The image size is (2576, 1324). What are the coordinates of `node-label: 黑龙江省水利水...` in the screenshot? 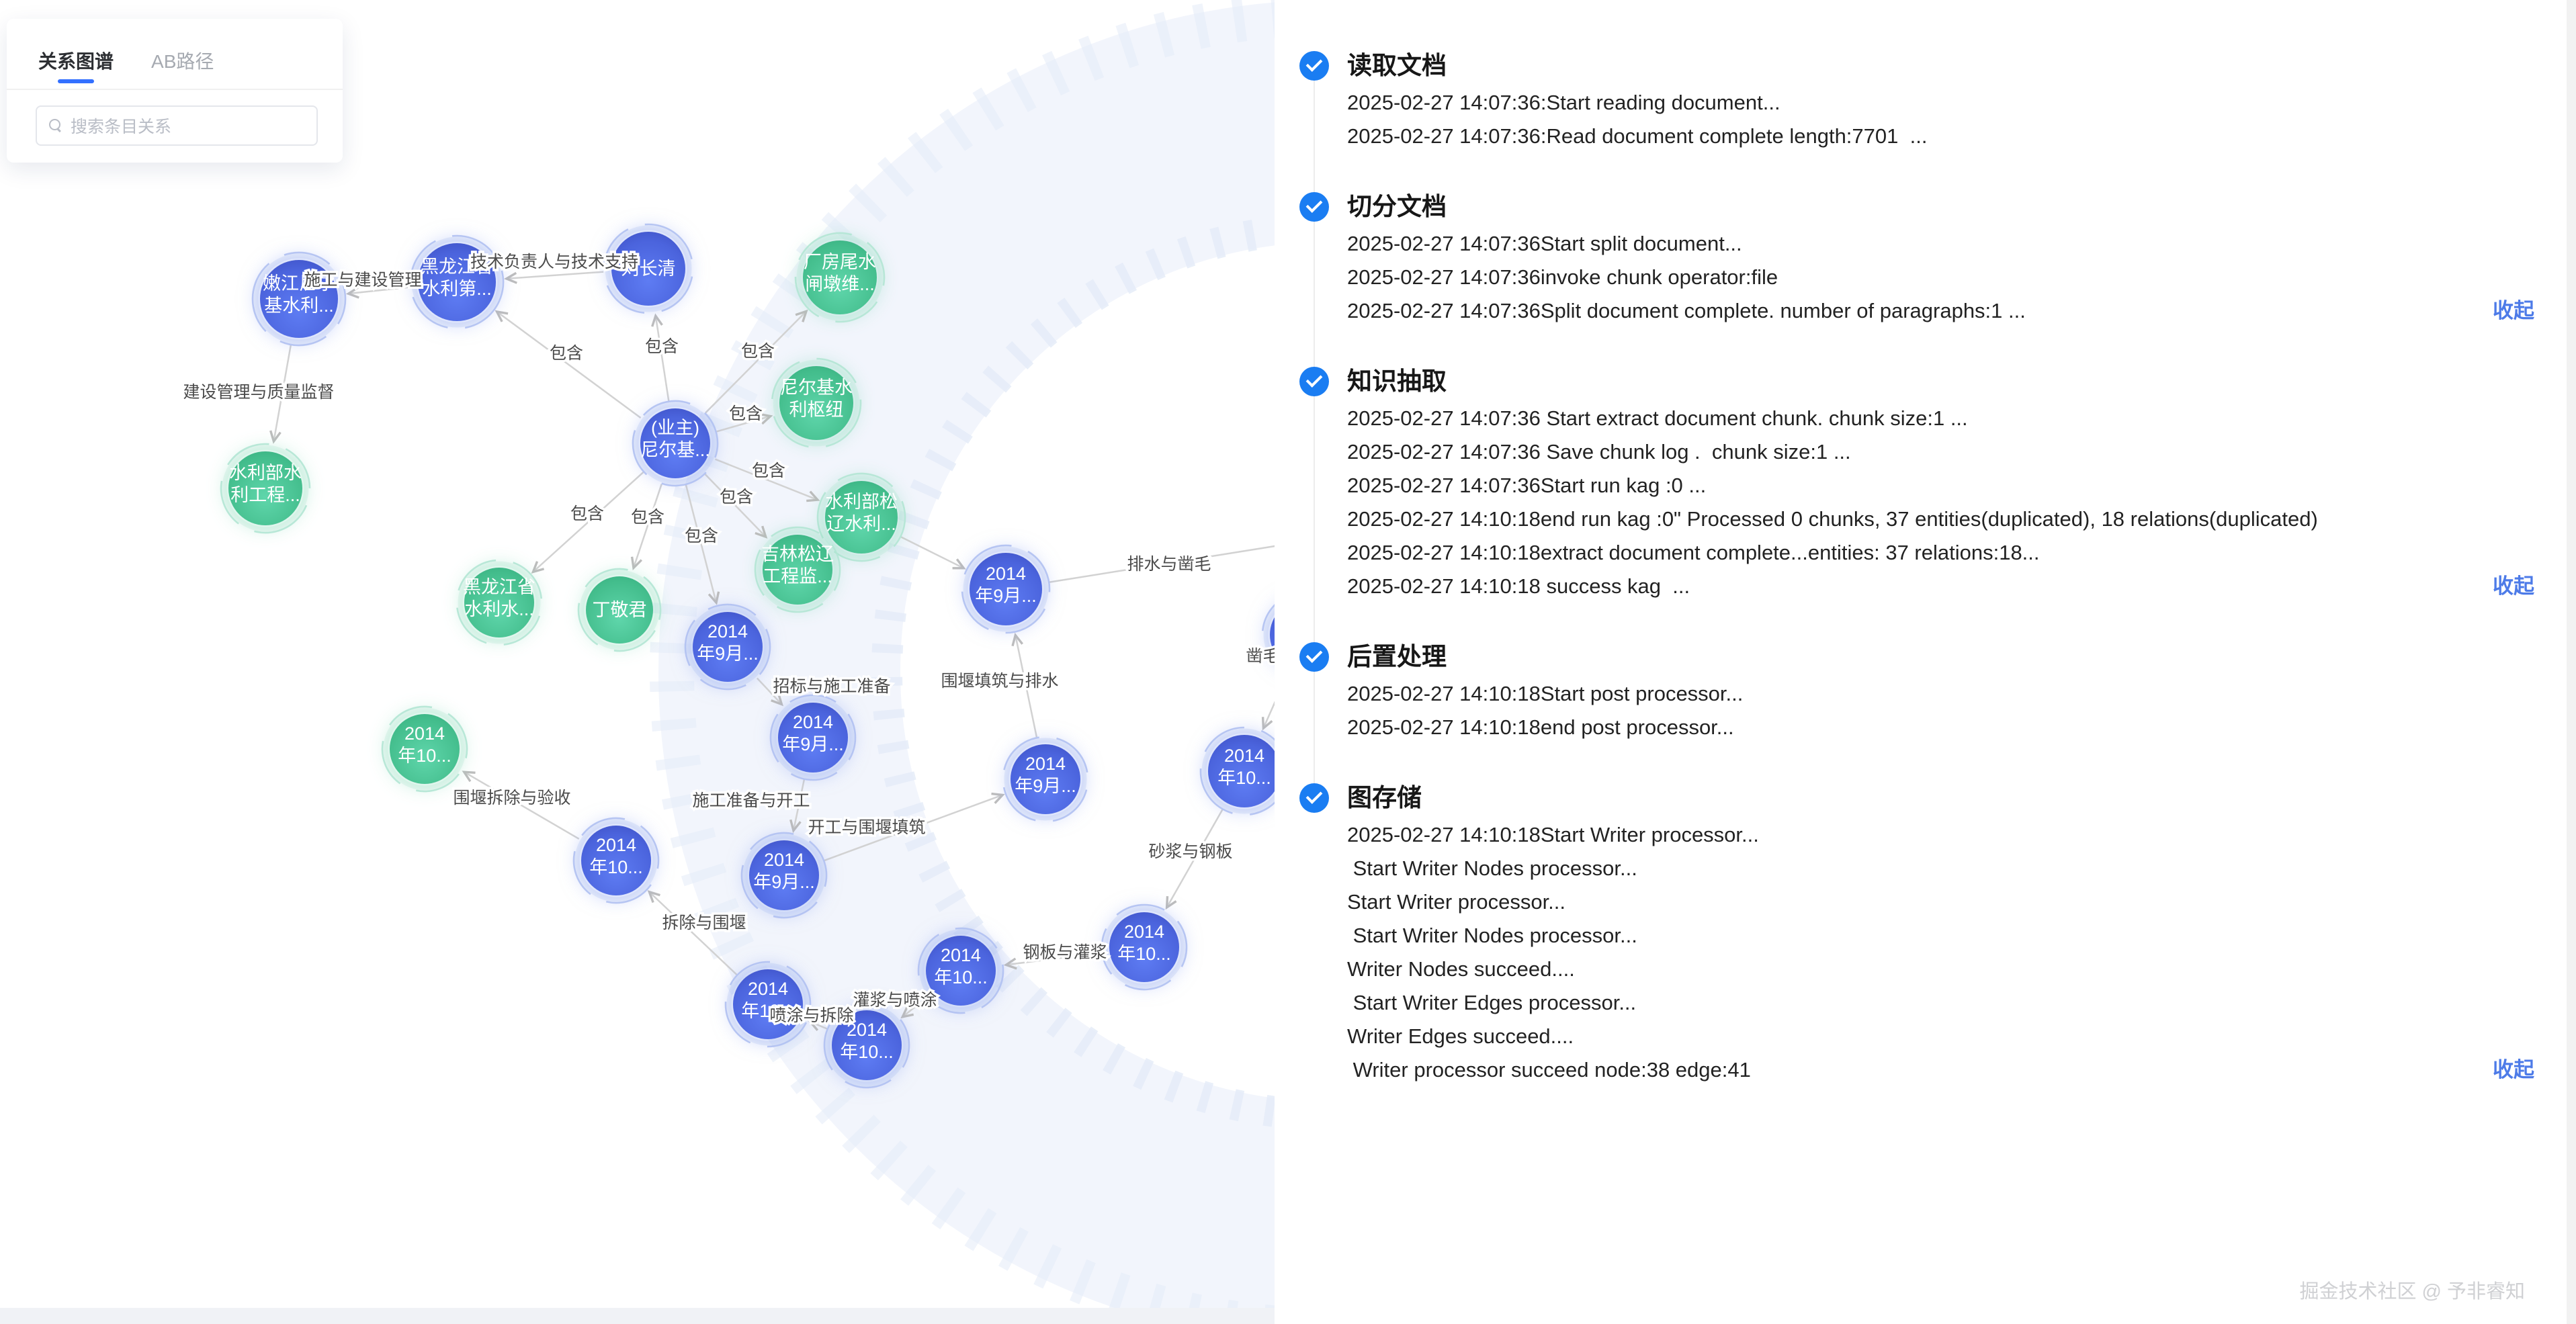 It's located at (499, 598).